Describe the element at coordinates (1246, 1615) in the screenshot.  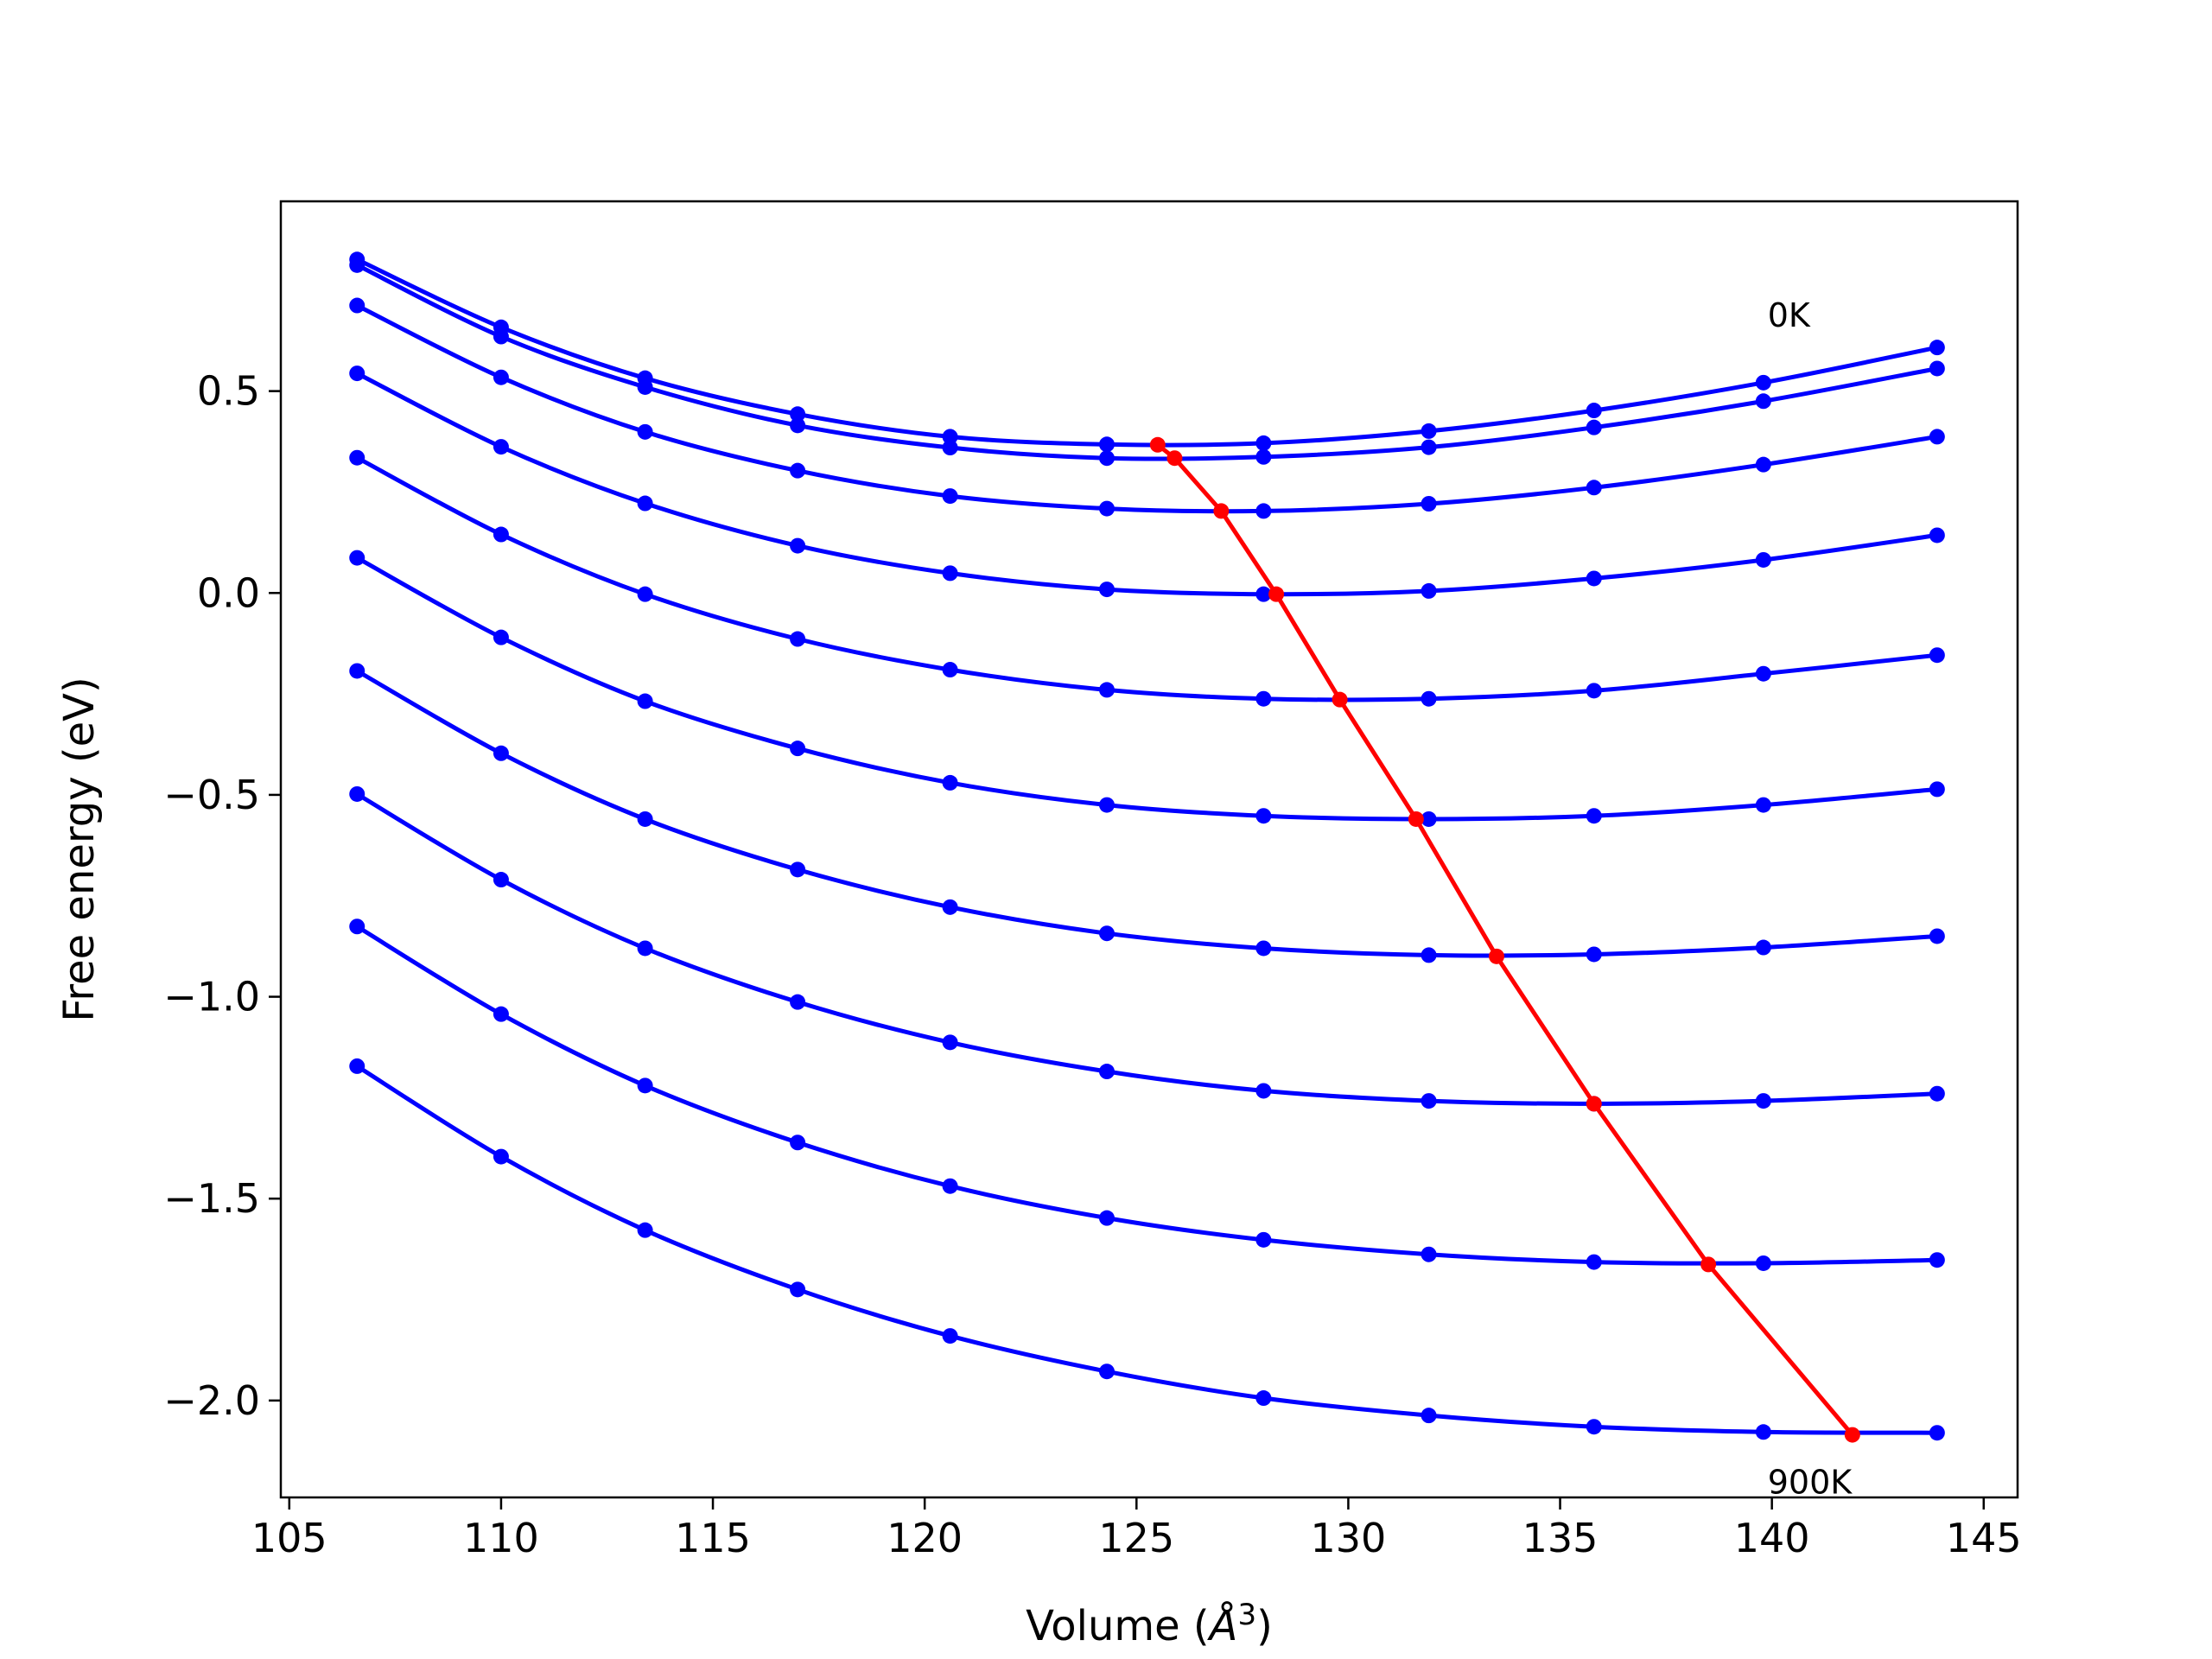
I see `x-axis-label-exponent: 3` at that location.